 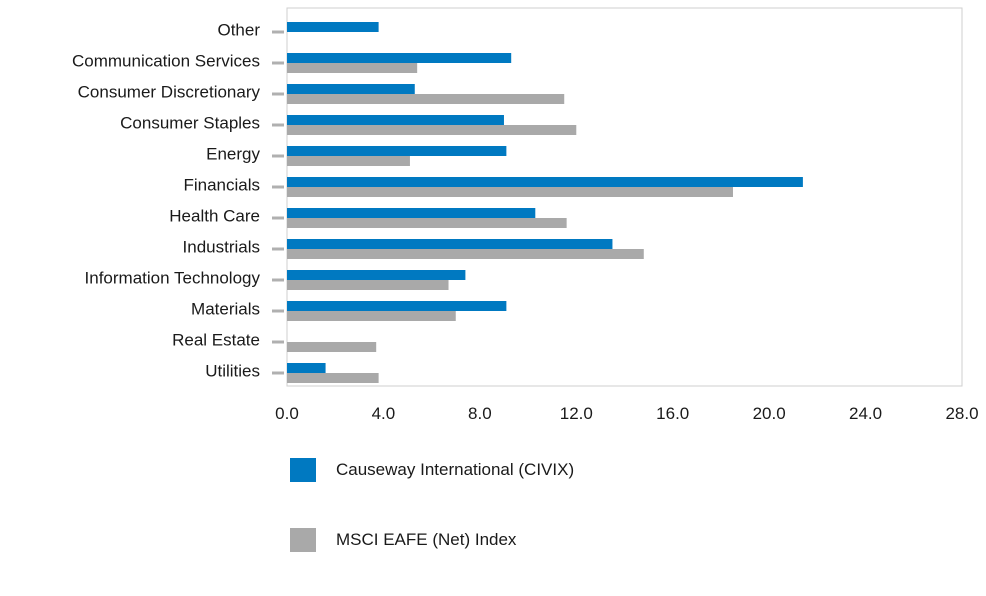 What do you see at coordinates (190, 122) in the screenshot?
I see `category-label-consumer-staples: Consumer Staples` at bounding box center [190, 122].